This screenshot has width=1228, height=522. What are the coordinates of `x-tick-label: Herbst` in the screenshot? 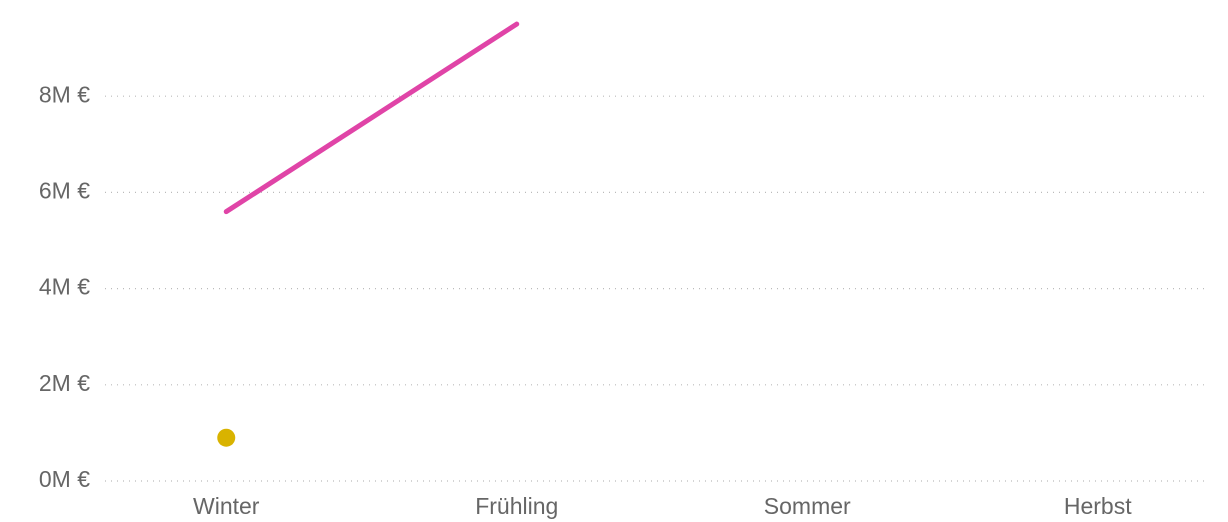 It's located at (1098, 506).